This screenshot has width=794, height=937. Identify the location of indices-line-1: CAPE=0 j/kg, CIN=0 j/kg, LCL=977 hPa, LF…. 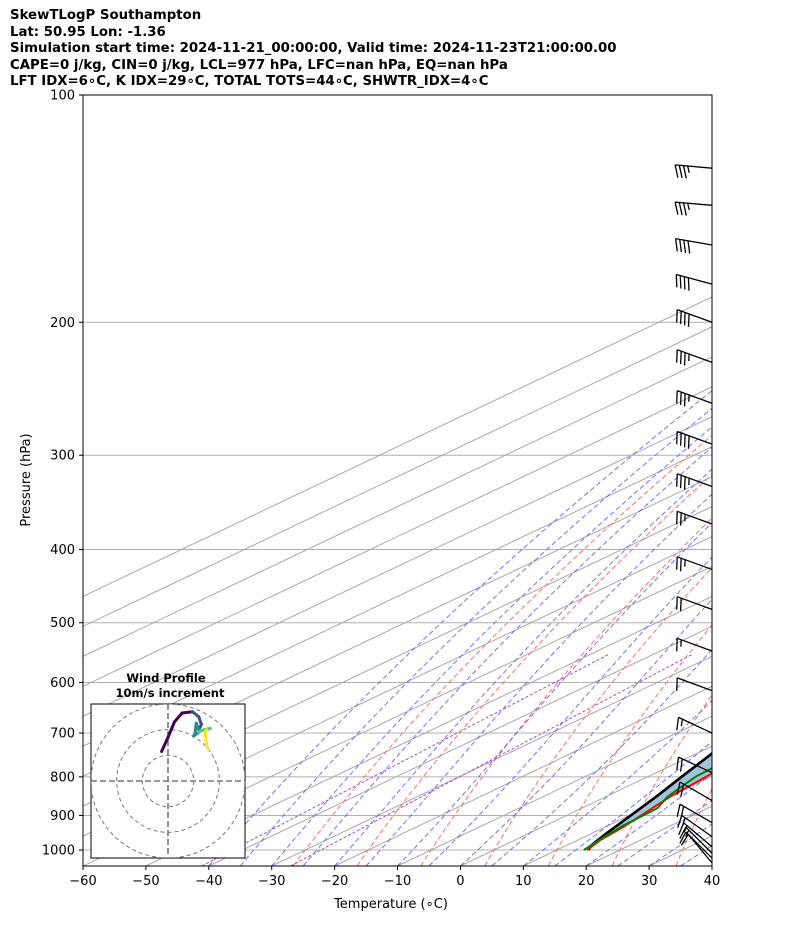
(259, 65).